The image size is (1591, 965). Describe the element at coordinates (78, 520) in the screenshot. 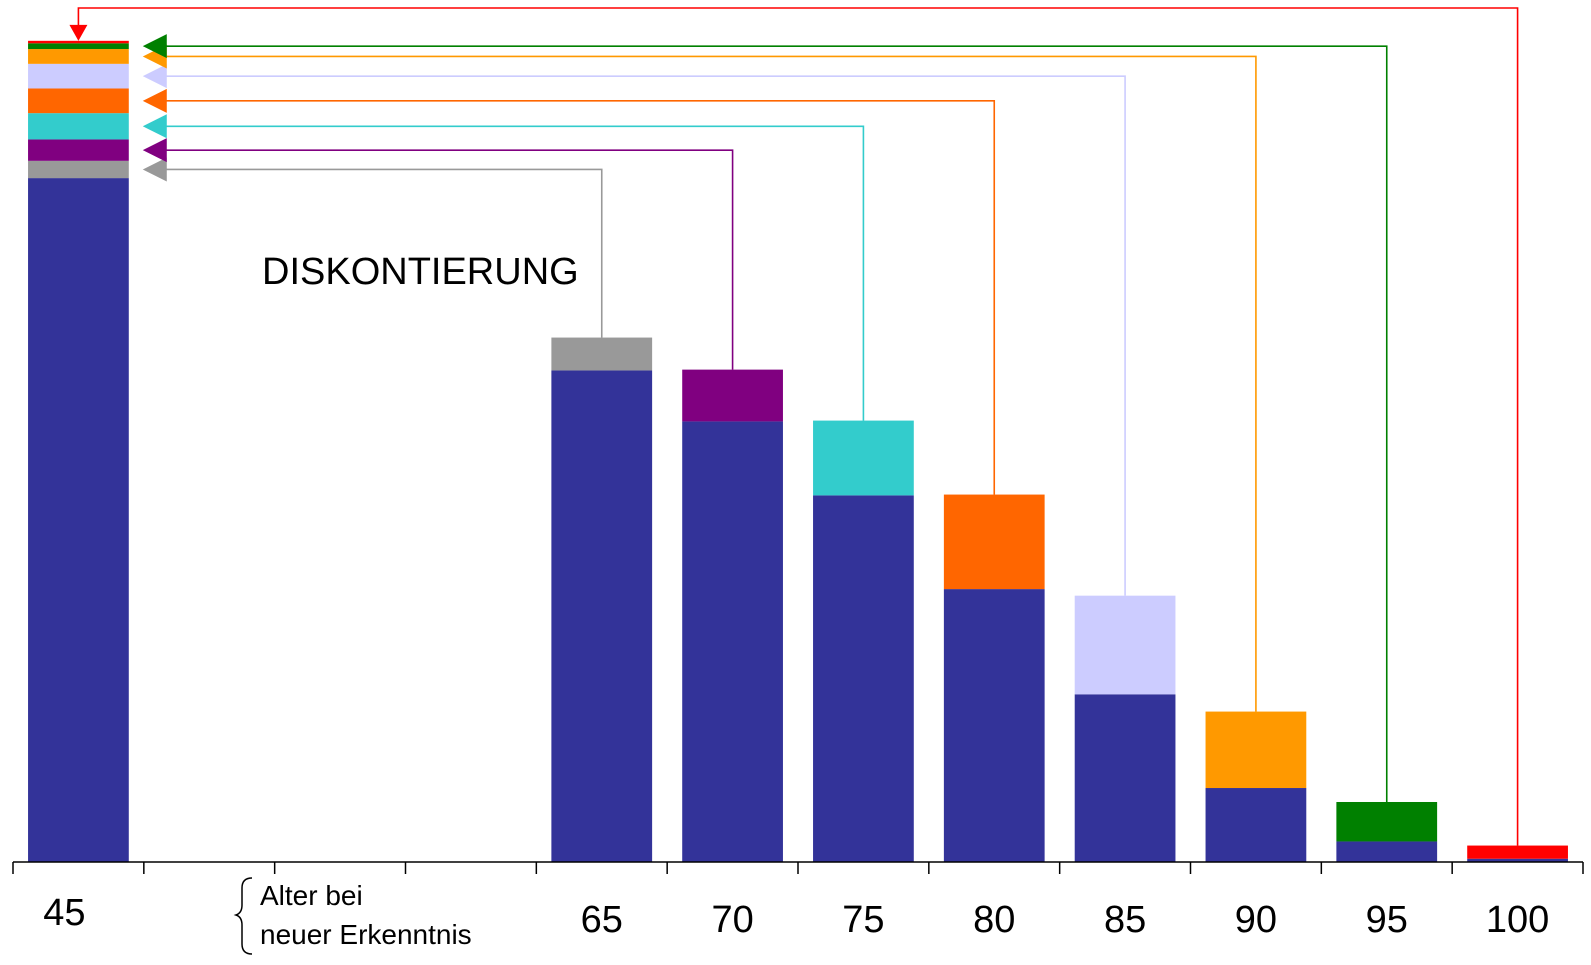

I see `bar45-segment-Basis` at that location.